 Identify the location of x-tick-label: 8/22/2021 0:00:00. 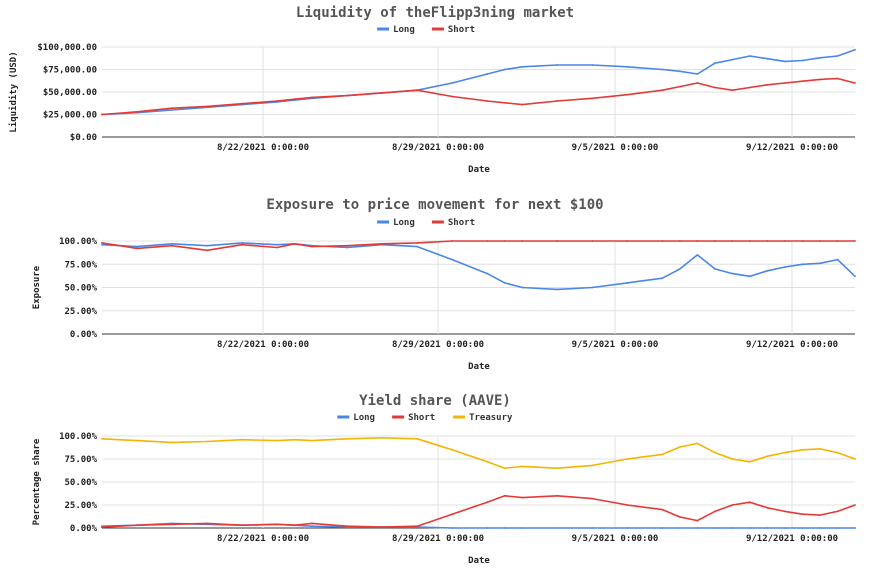
(263, 148).